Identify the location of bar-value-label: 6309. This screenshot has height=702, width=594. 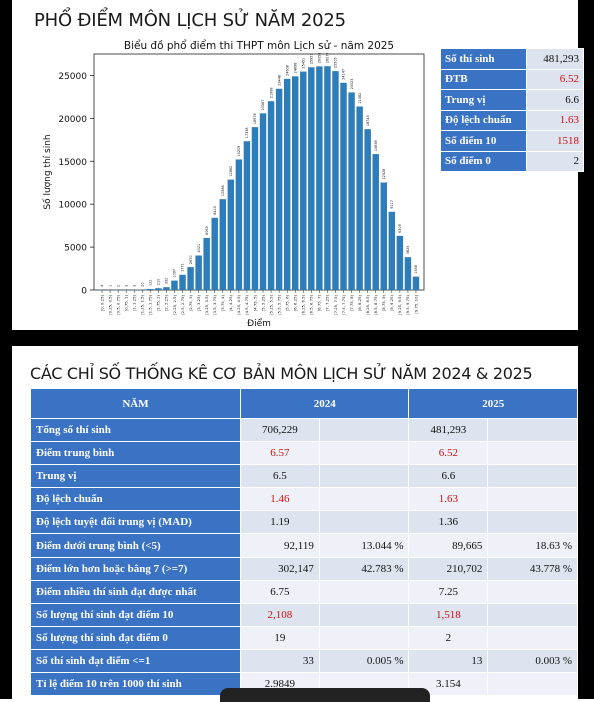
(400, 228).